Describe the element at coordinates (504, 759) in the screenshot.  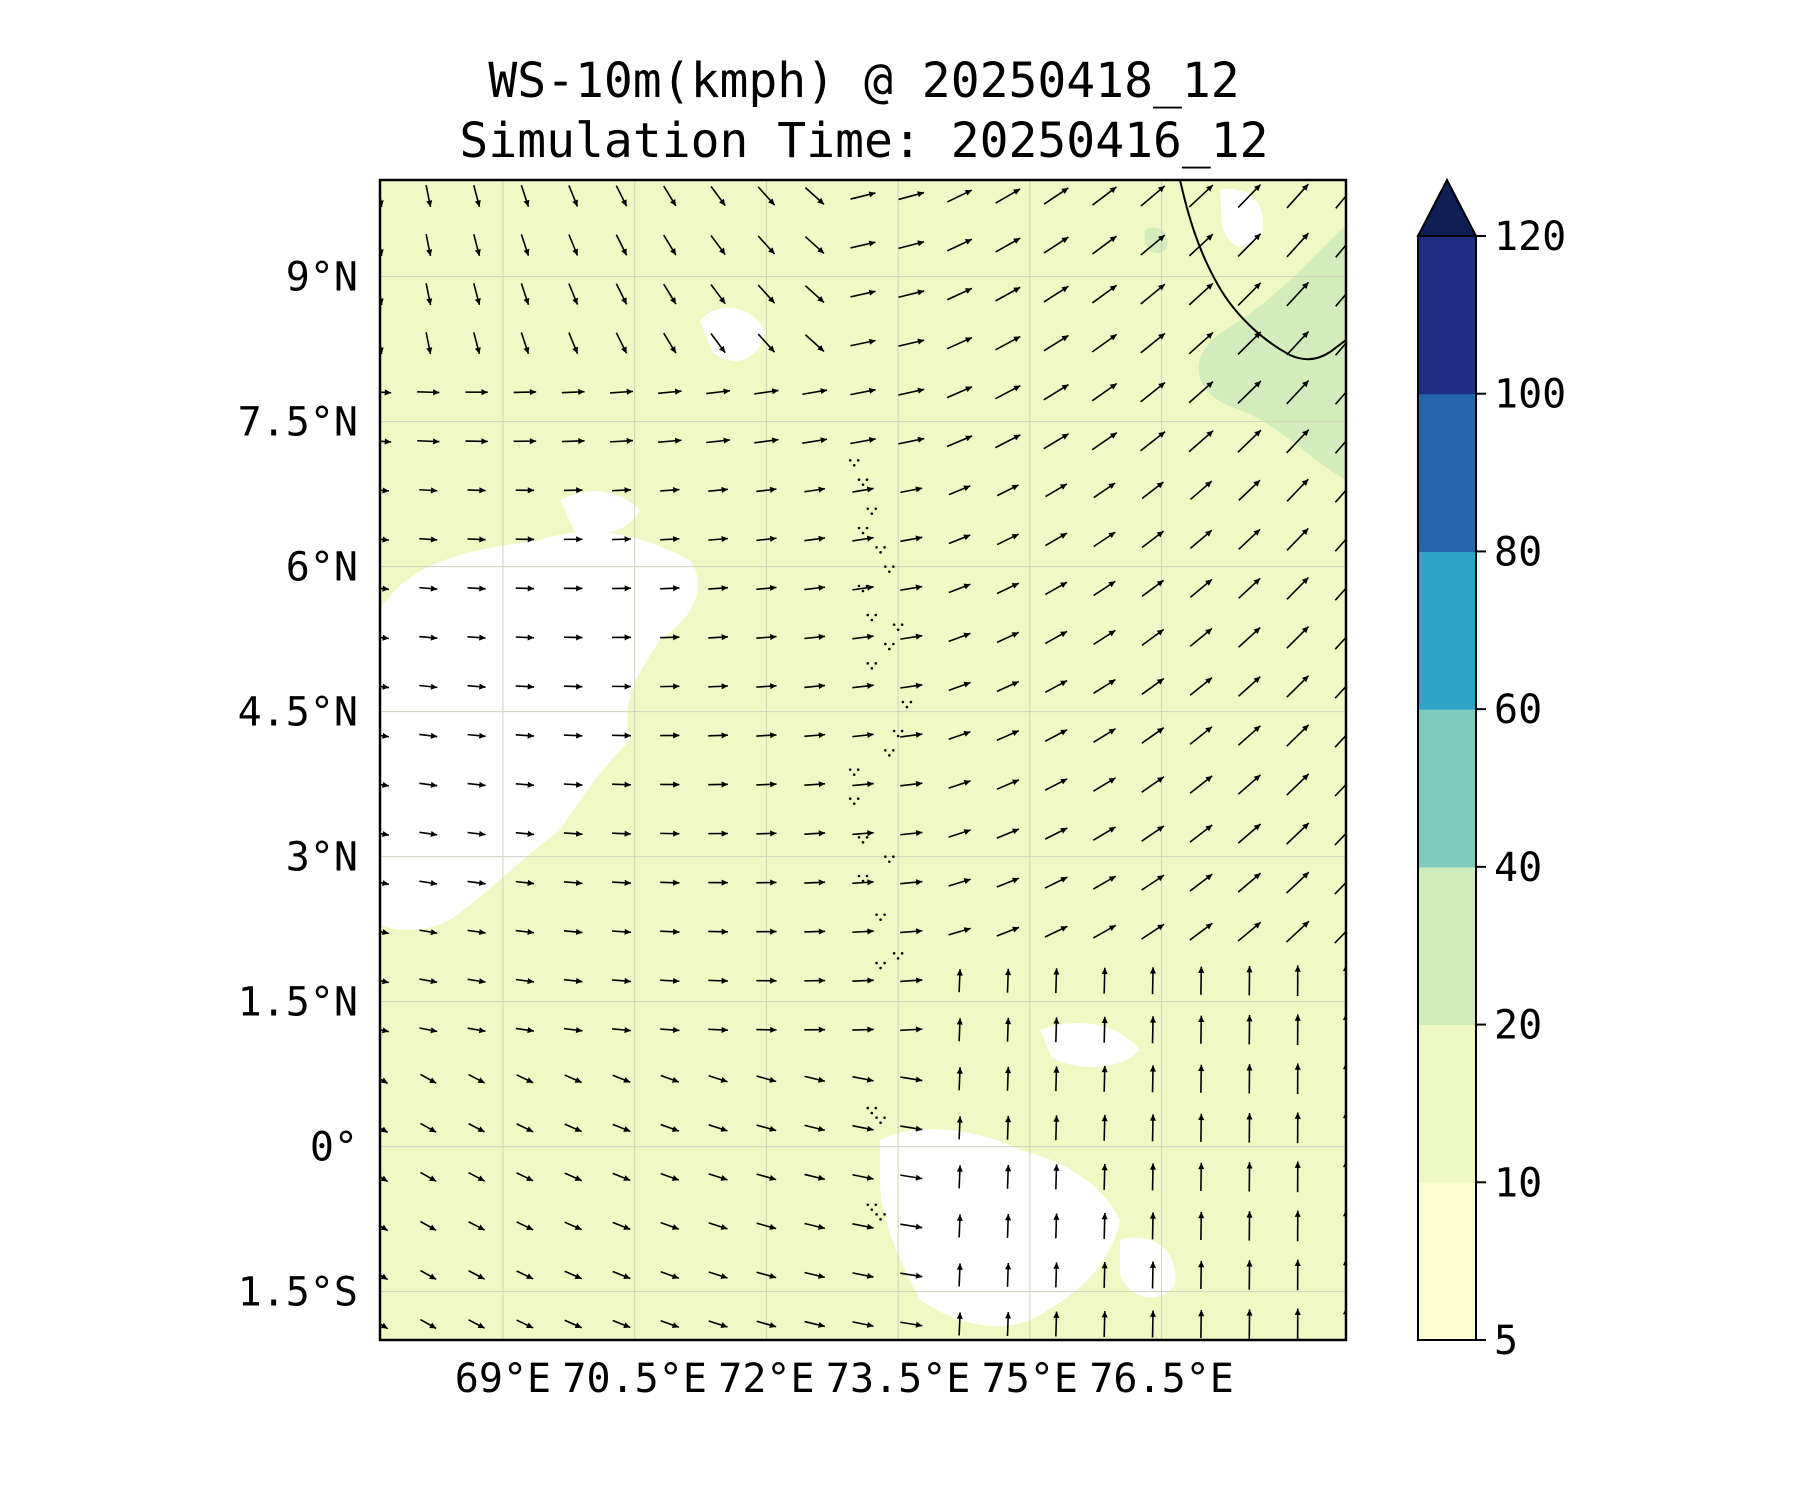
I see `calm-patch` at that location.